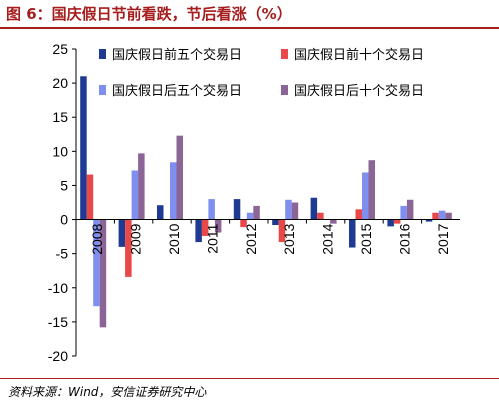 The image size is (499, 409). I want to click on figure-title: 图 6：国庆假日节前看跌，节后看涨（%）, so click(149, 14).